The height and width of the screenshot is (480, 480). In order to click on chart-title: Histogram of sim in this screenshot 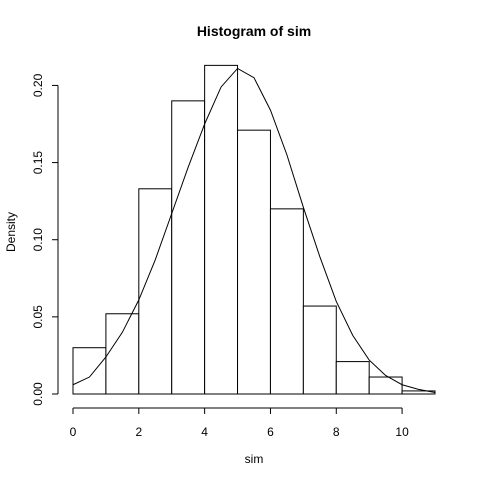, I will do `click(254, 31)`.